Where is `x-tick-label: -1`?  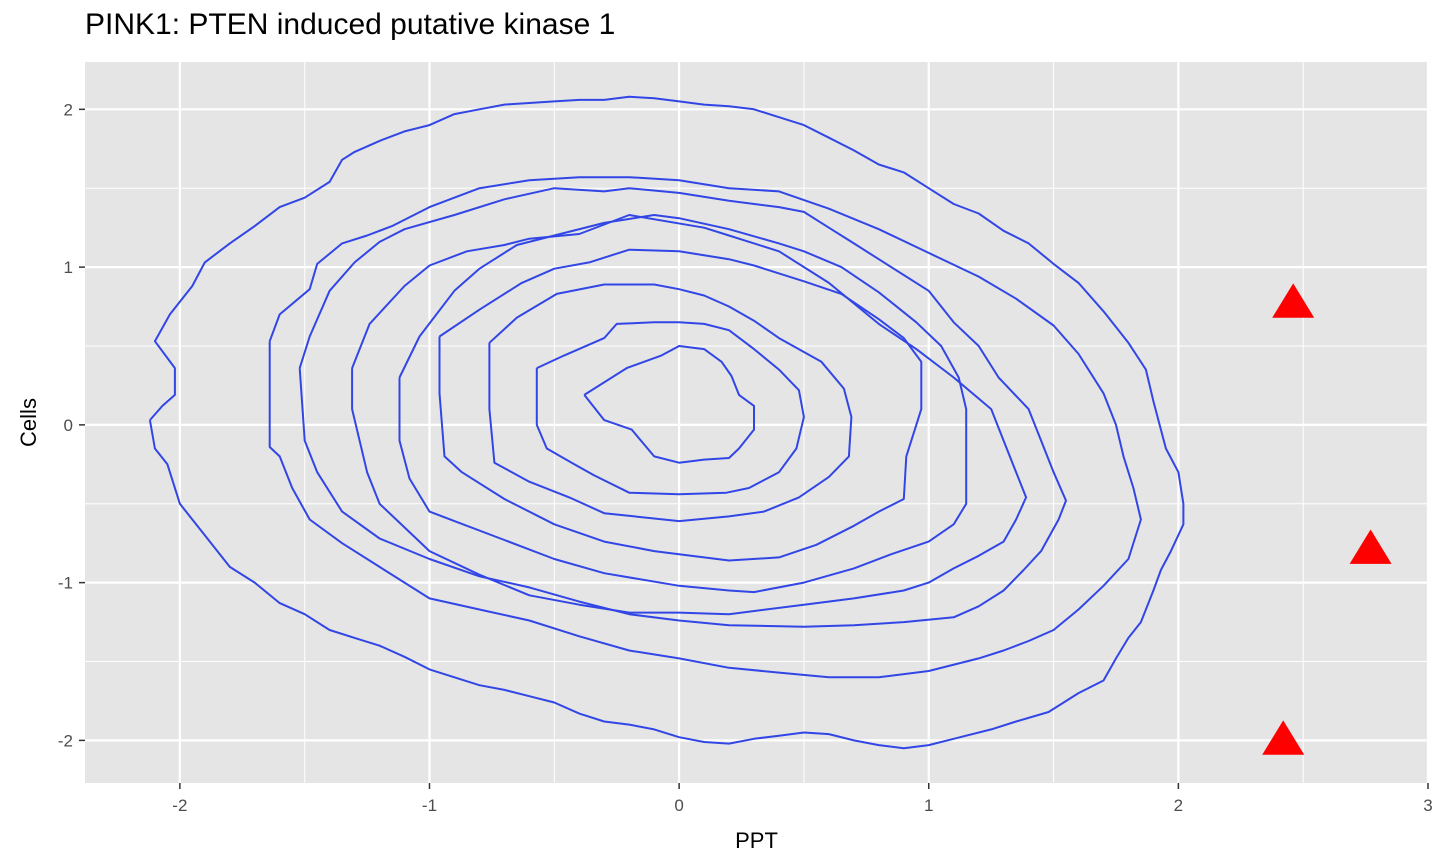 x-tick-label: -1 is located at coordinates (429, 805).